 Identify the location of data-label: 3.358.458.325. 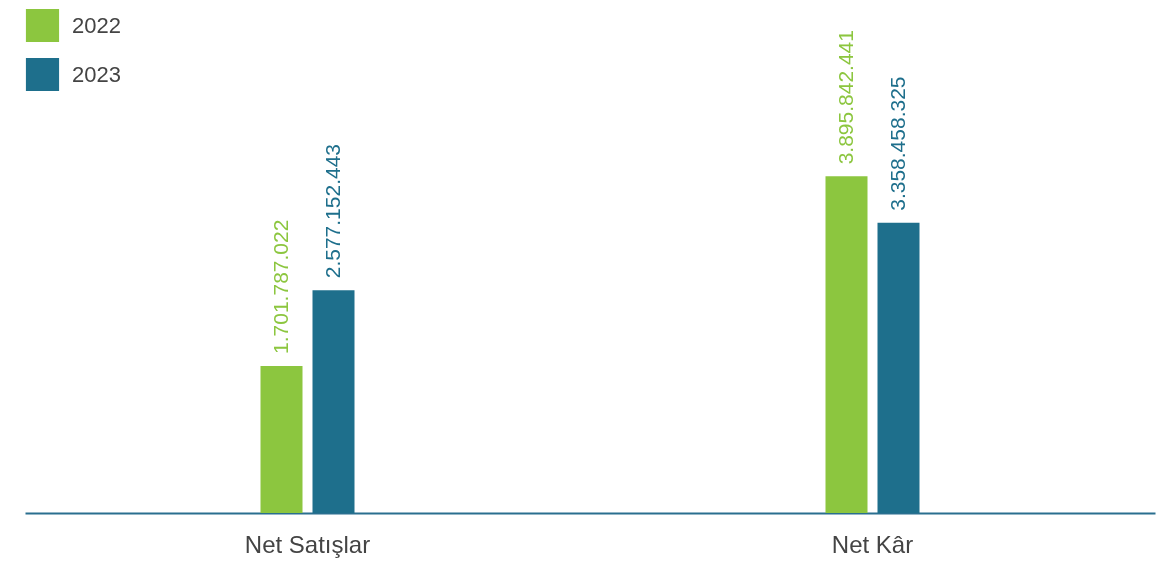
(897, 143).